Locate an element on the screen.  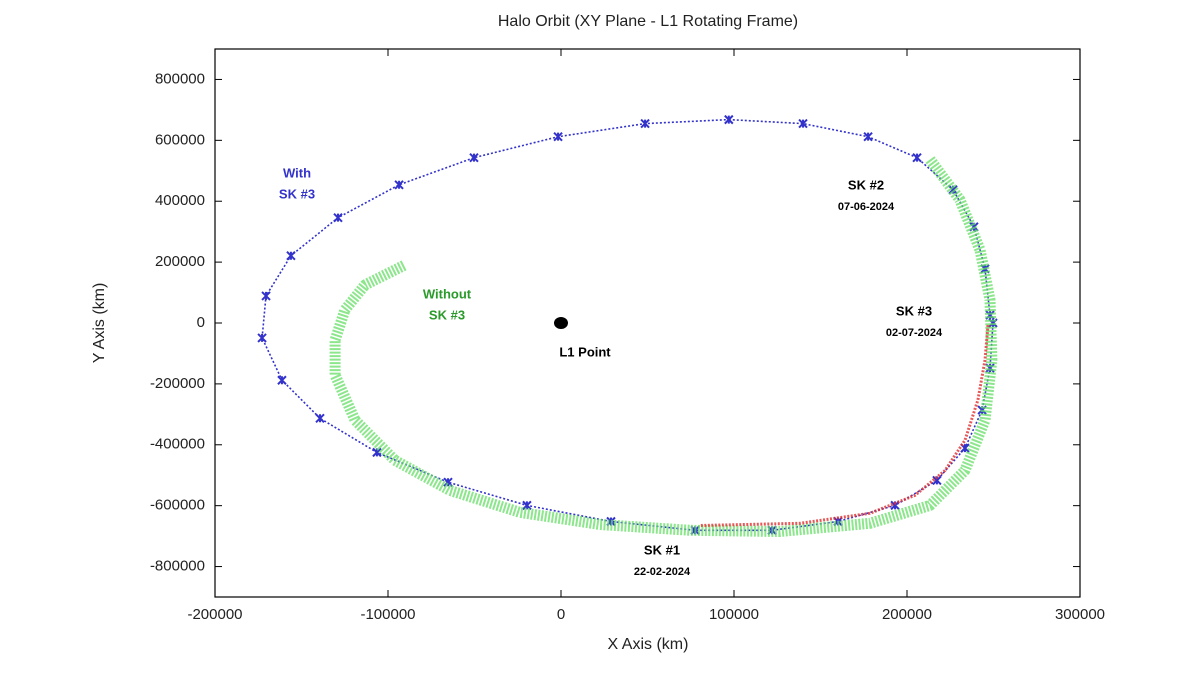
annotation: 07-06-2024 is located at coordinates (866, 207).